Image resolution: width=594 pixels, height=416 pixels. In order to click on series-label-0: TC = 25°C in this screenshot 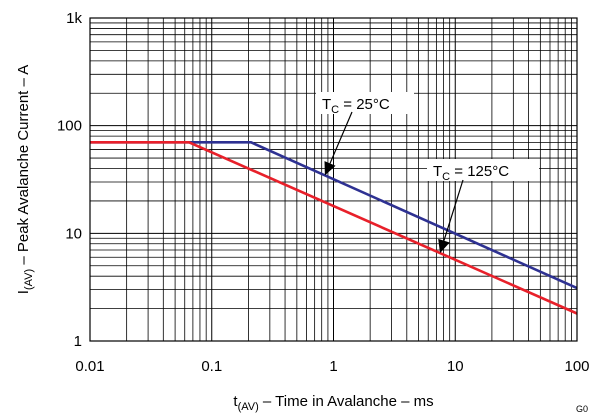, I will do `click(356, 106)`.